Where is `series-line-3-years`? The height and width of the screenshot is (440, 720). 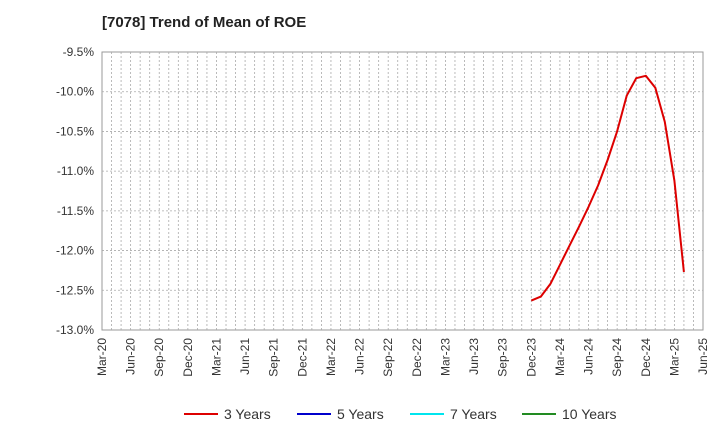 series-line-3-years is located at coordinates (607, 188).